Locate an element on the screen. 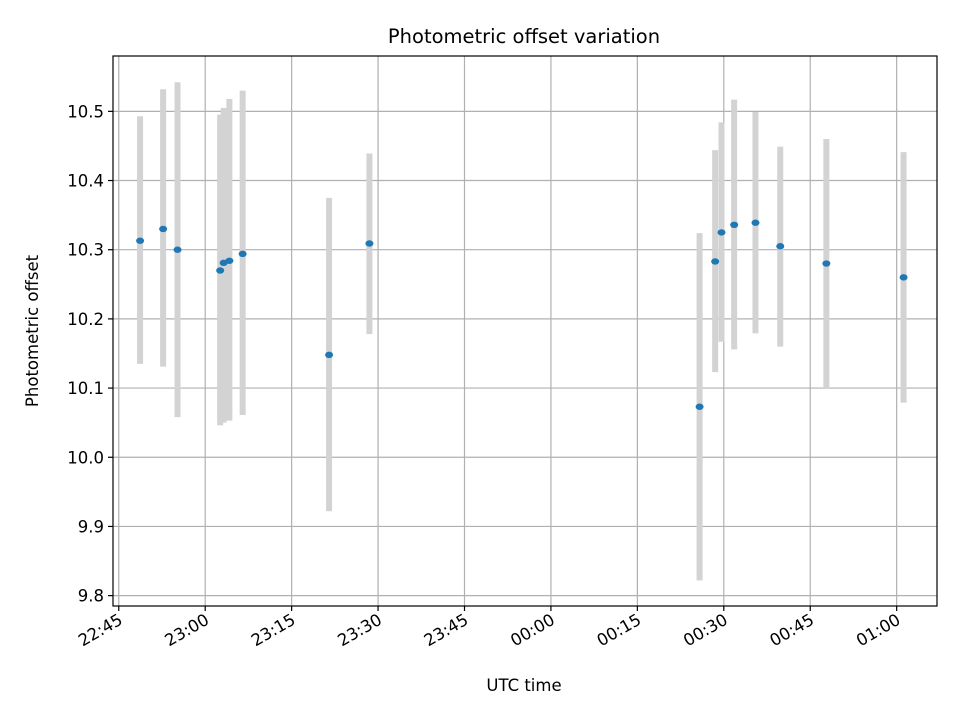 Image resolution: width=960 pixels, height=720 pixels. y-tick-label: 10.3 is located at coordinates (85, 250).